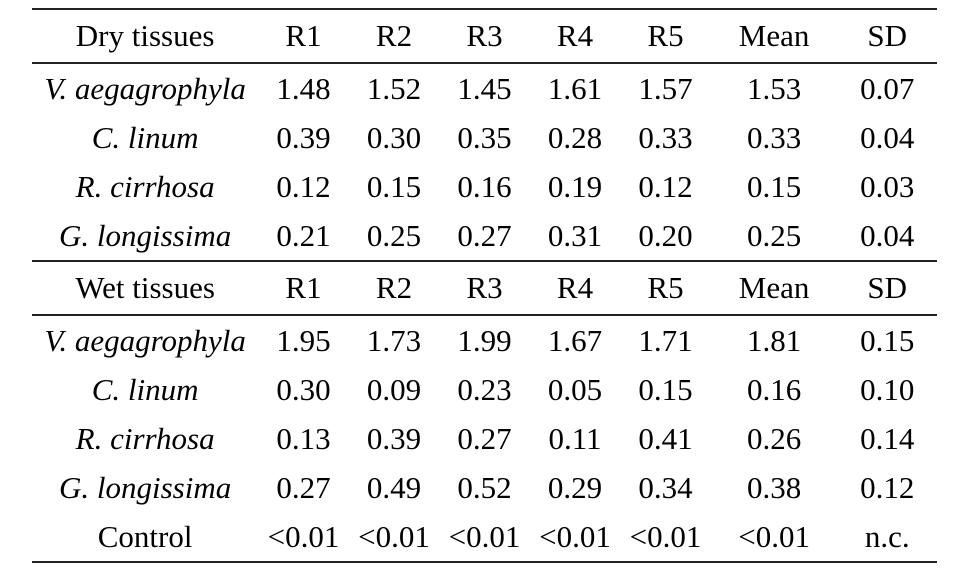 Image resolution: width=956 pixels, height=581 pixels. Describe the element at coordinates (394, 389) in the screenshot. I see `value-cell: 0.09` at that location.